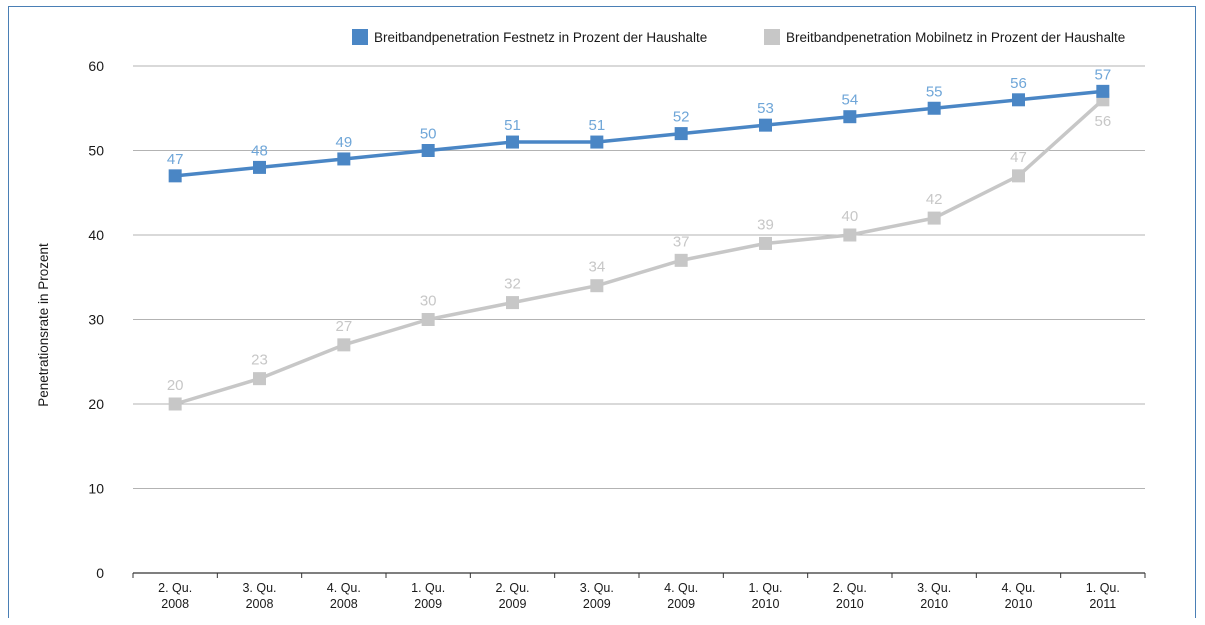  I want to click on data-label: 30, so click(428, 301).